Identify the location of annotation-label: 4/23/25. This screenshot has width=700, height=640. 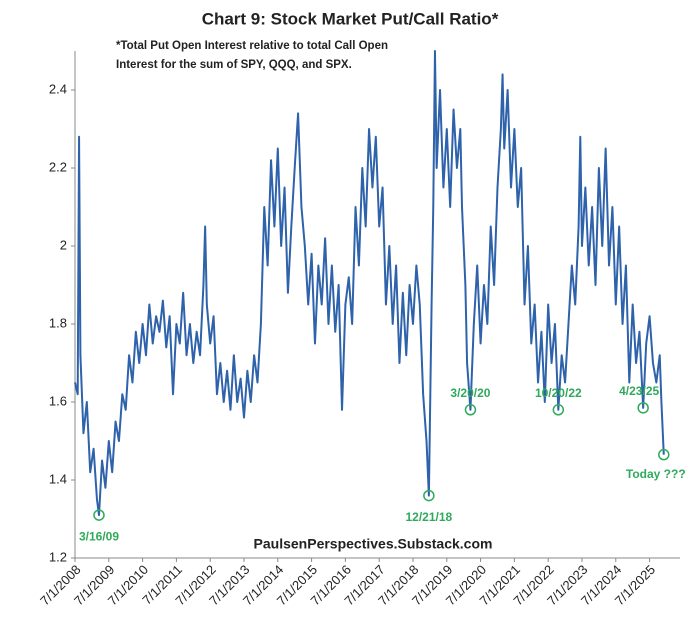
(639, 391).